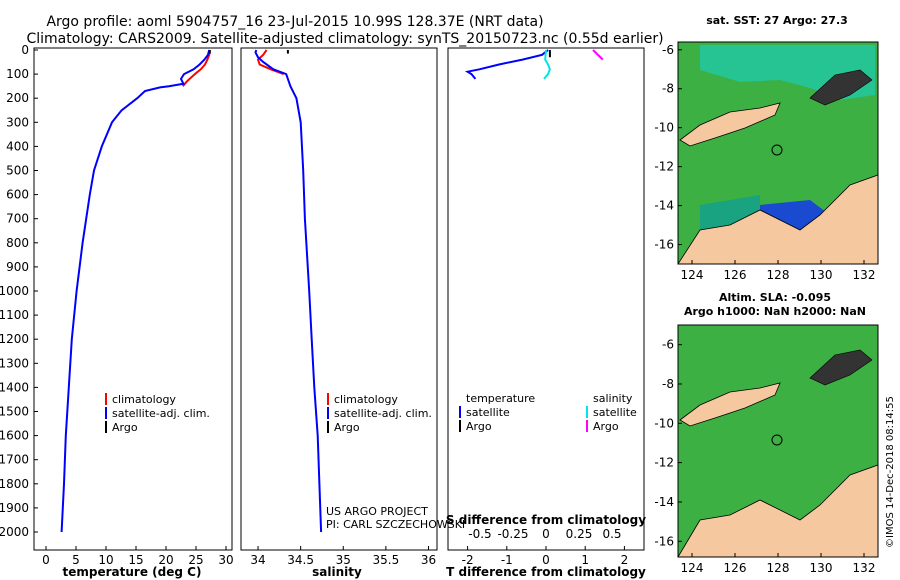 This screenshot has width=900, height=580. I want to click on sst-argo-location, so click(777, 150).